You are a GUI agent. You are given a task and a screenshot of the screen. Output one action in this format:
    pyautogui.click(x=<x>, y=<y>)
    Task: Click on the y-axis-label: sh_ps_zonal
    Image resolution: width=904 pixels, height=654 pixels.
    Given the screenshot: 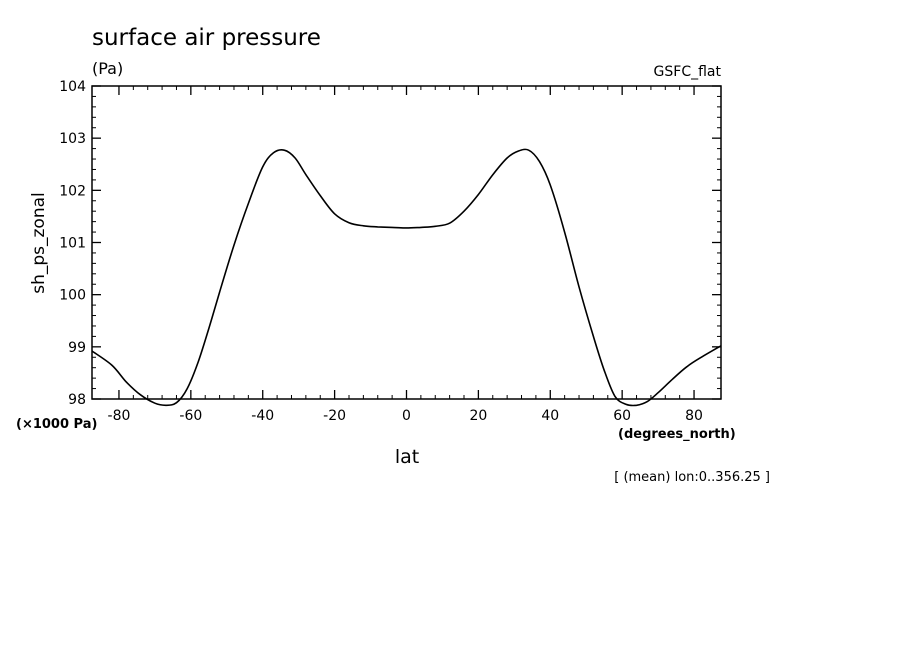 What is the action you would take?
    pyautogui.click(x=39, y=243)
    